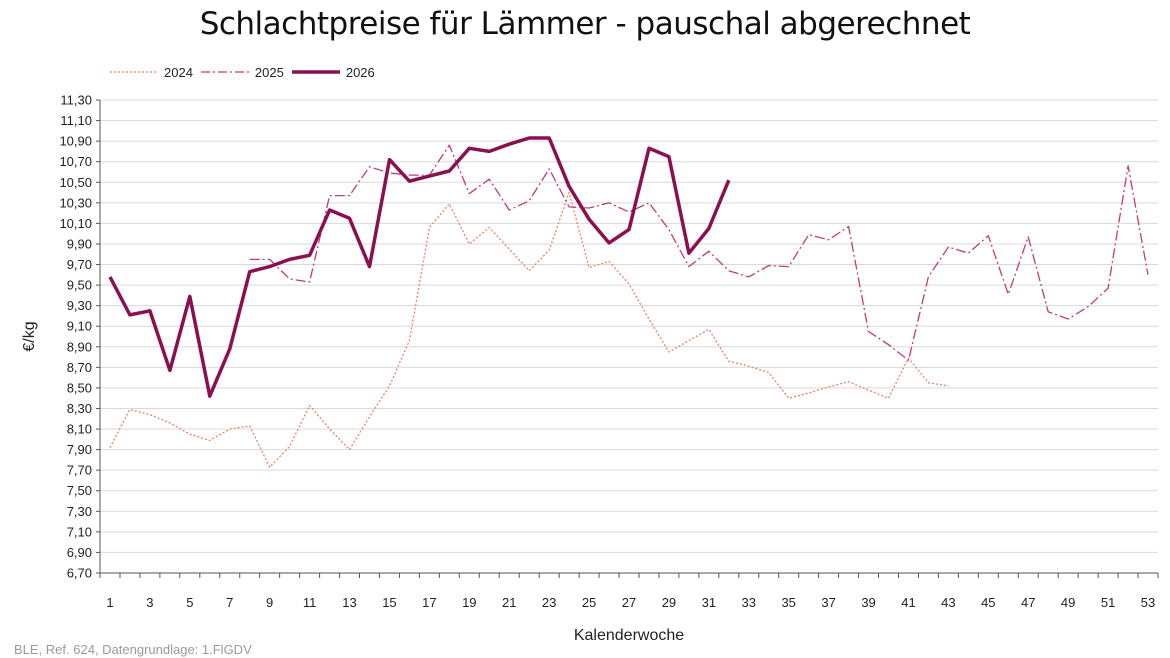 The height and width of the screenshot is (658, 1170). I want to click on x-tick-label: 7, so click(229, 602).